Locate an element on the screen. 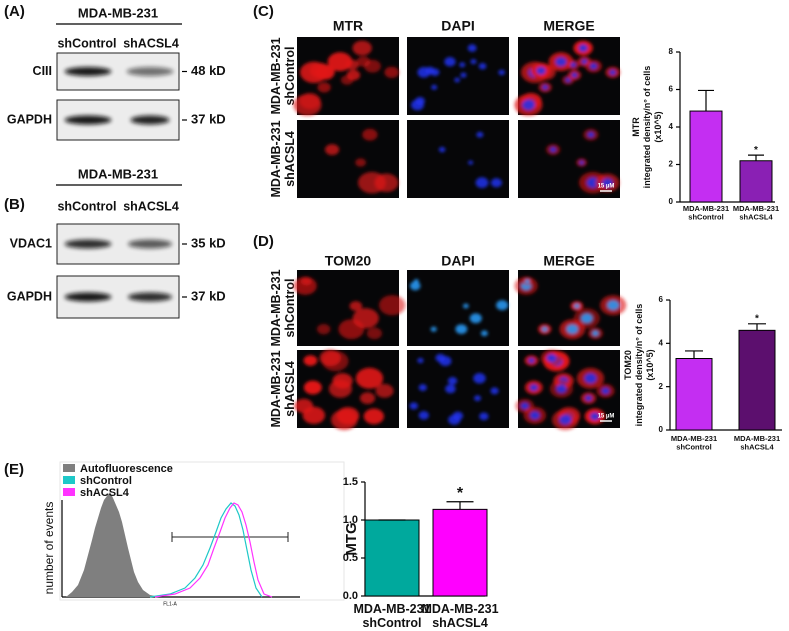 The image size is (789, 631). panel-label: (C) is located at coordinates (263, 11).